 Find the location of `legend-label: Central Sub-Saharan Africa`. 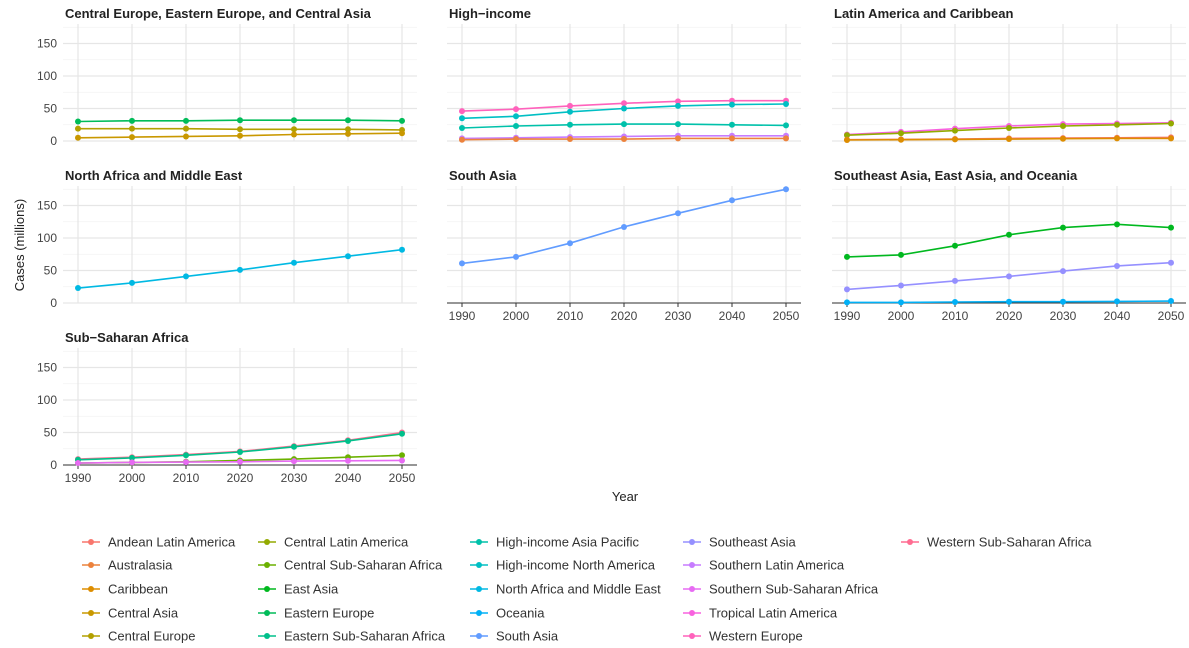

legend-label: Central Sub-Saharan Africa is located at coordinates (363, 565).